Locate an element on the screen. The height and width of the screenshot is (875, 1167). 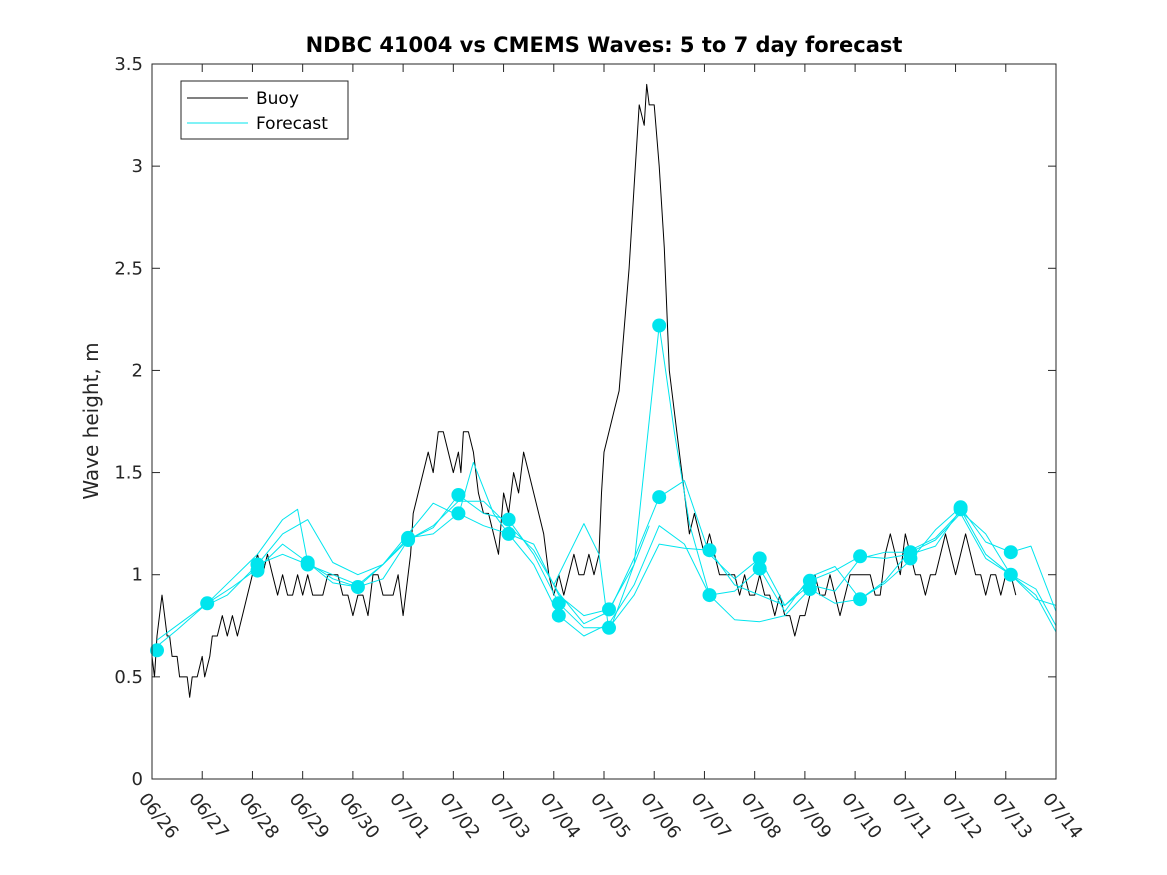
y-tick-label: 3.5 is located at coordinates (128, 64).